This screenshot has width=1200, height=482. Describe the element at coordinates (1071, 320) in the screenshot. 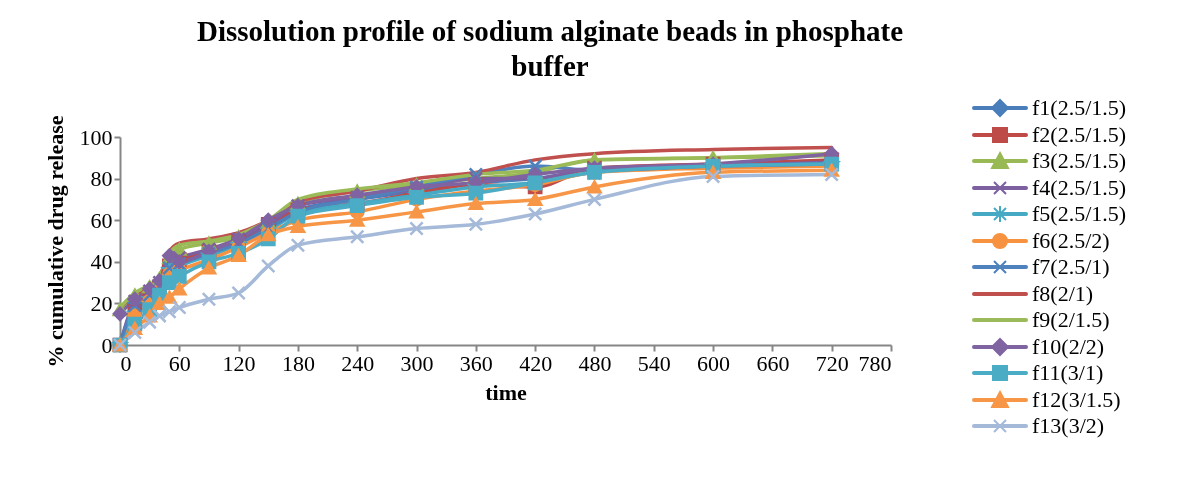

I see `legend-label: f9(2/1.5)` at that location.